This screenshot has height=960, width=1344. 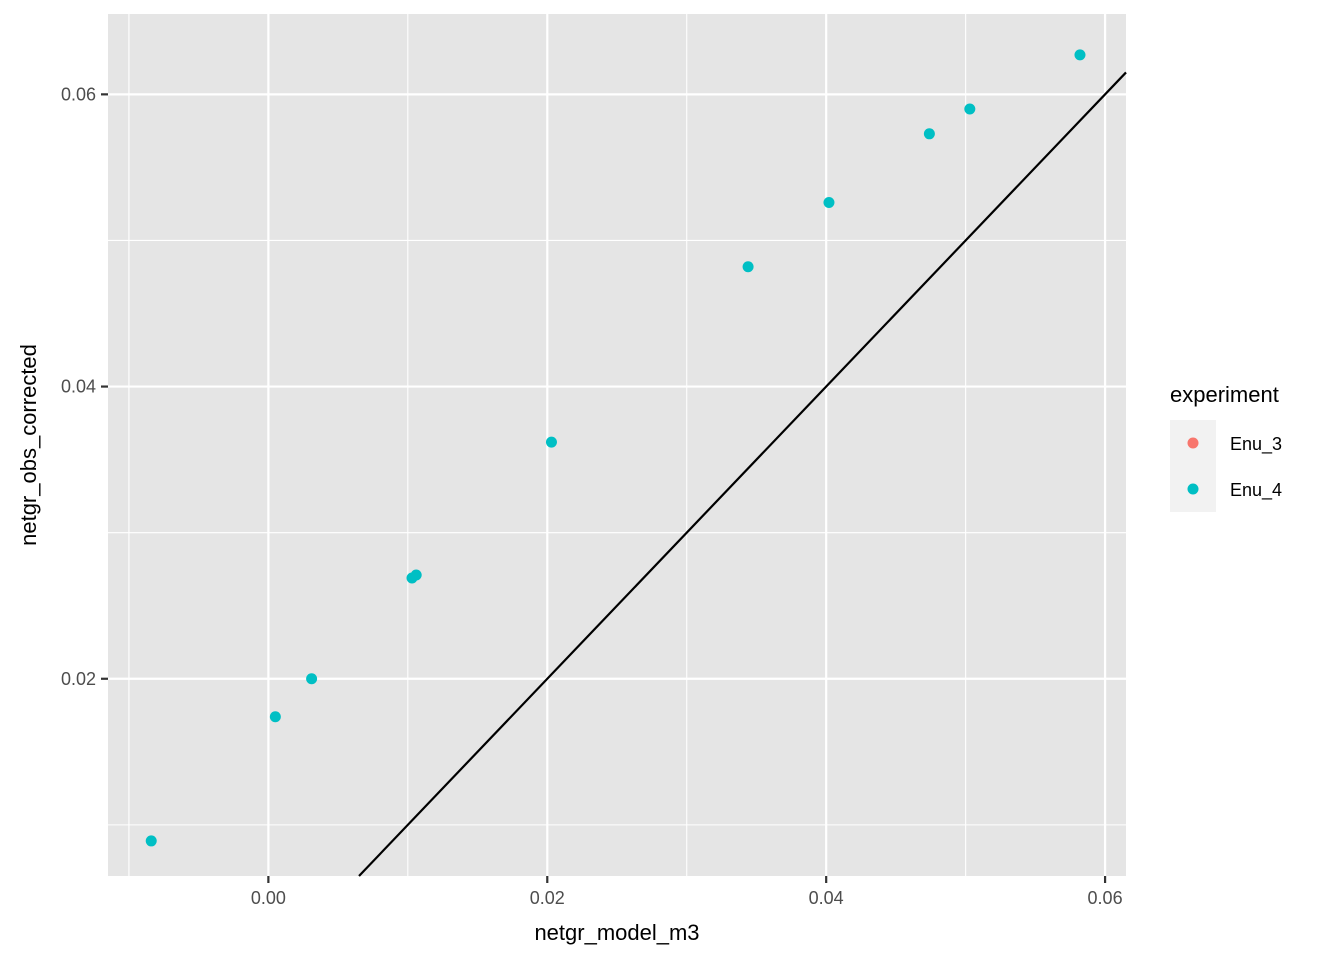 What do you see at coordinates (1224, 394) in the screenshot?
I see `legend-title: experiment` at bounding box center [1224, 394].